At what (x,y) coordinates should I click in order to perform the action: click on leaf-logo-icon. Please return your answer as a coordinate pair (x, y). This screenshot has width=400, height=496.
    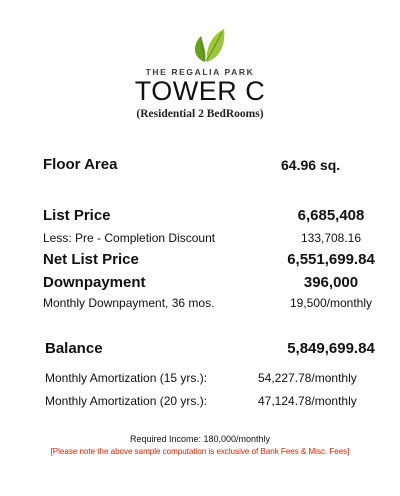
    Looking at the image, I should click on (210, 45).